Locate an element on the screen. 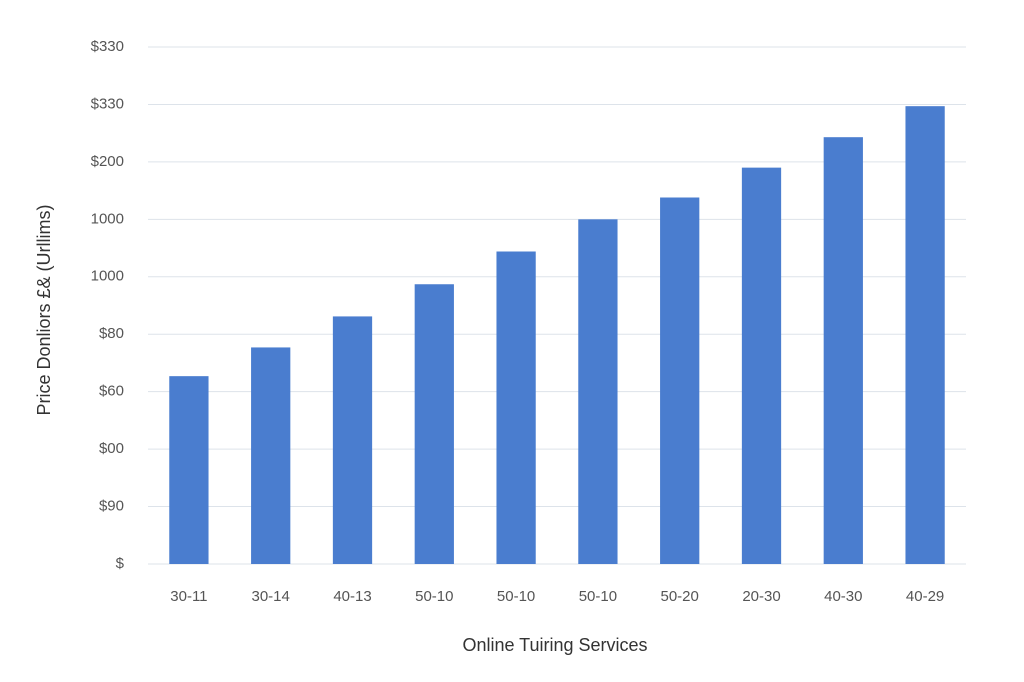 Image resolution: width=1024 pixels, height=682 pixels. x-tick-label: 40-29 is located at coordinates (925, 596).